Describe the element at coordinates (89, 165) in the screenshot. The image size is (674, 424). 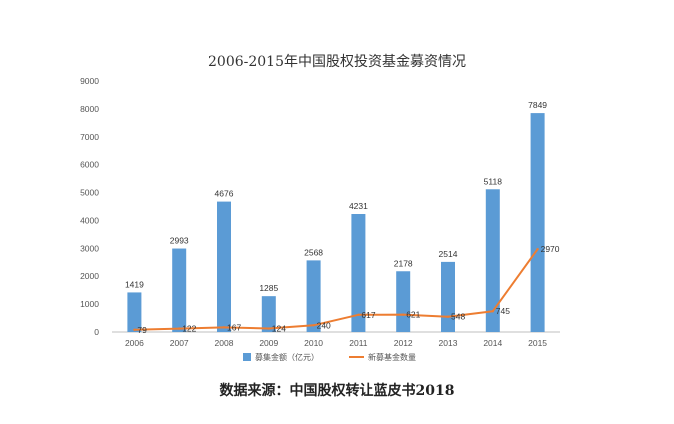
I see `y-tick-label: 6000` at that location.